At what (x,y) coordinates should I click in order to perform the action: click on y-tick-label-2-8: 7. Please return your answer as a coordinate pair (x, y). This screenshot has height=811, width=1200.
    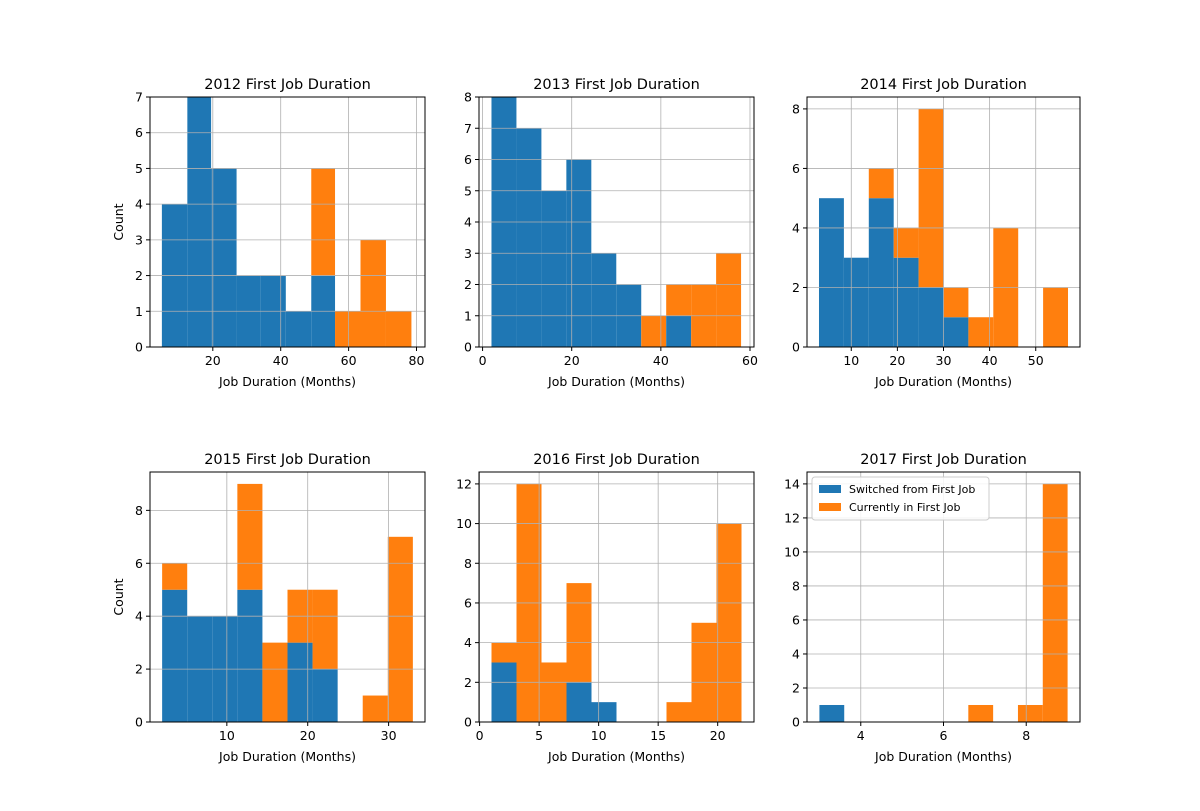
    Looking at the image, I should click on (468, 128).